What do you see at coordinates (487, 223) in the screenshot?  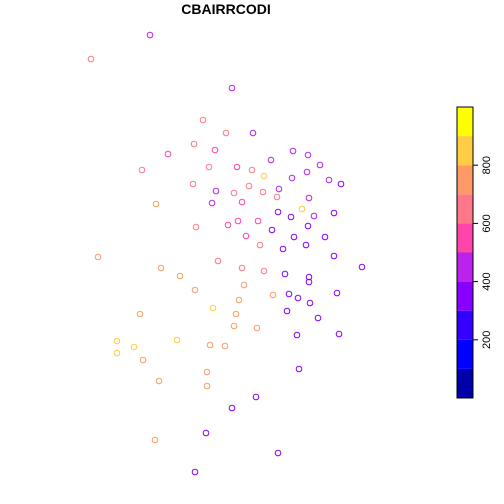 I see `colorbar-tick-label: 600` at bounding box center [487, 223].